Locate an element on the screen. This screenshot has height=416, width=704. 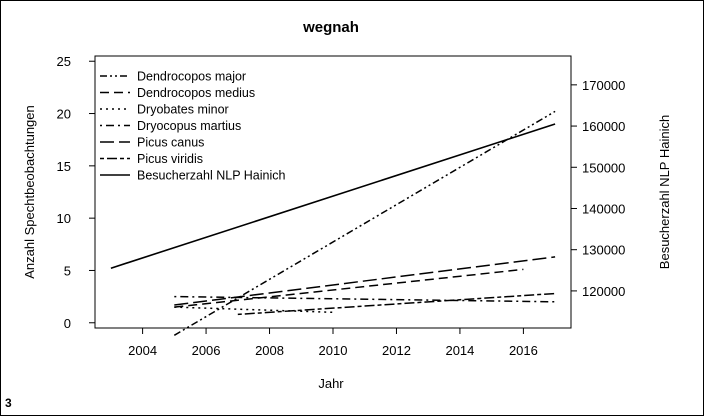
y-right-tick-label: 130000 is located at coordinates (603, 250).